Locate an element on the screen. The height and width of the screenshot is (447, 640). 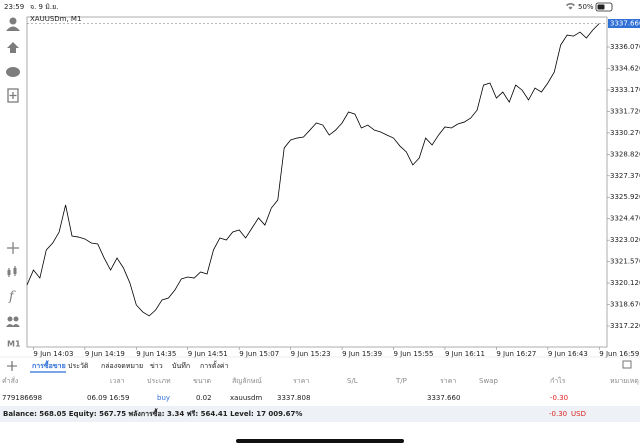
objects-icon-body is located at coordinates (13, 325).